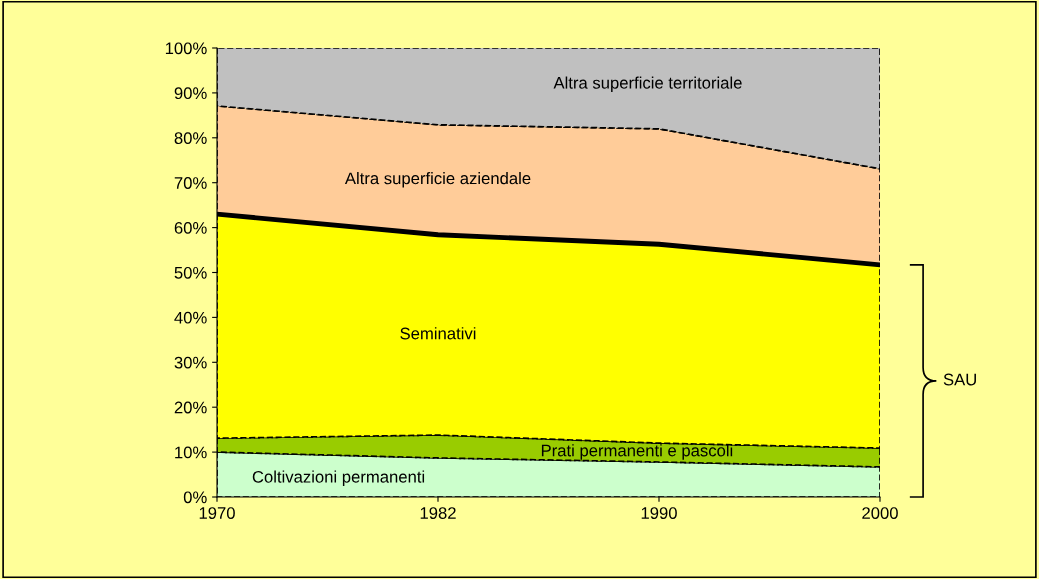  I want to click on y-tick-label: 70%, so click(190, 183).